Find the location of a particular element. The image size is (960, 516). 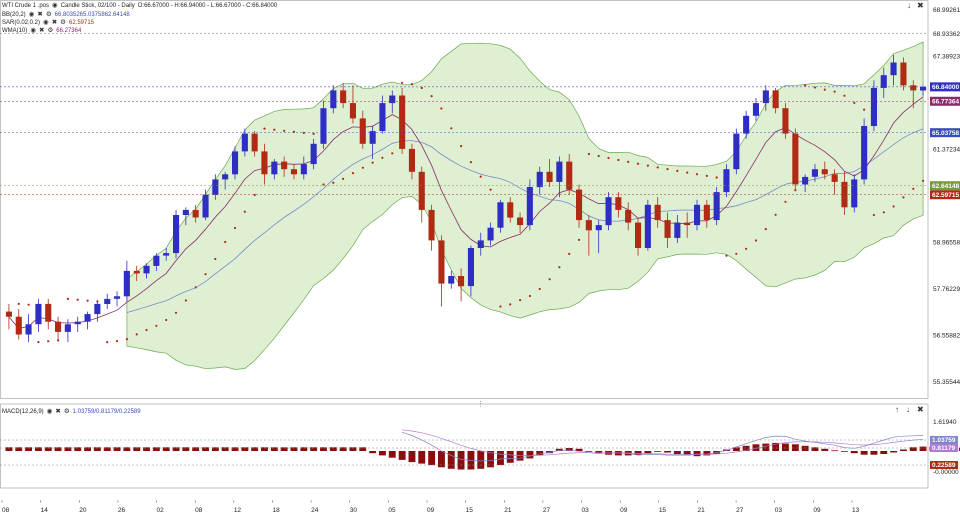

x-tick-label: 05 is located at coordinates (392, 510).